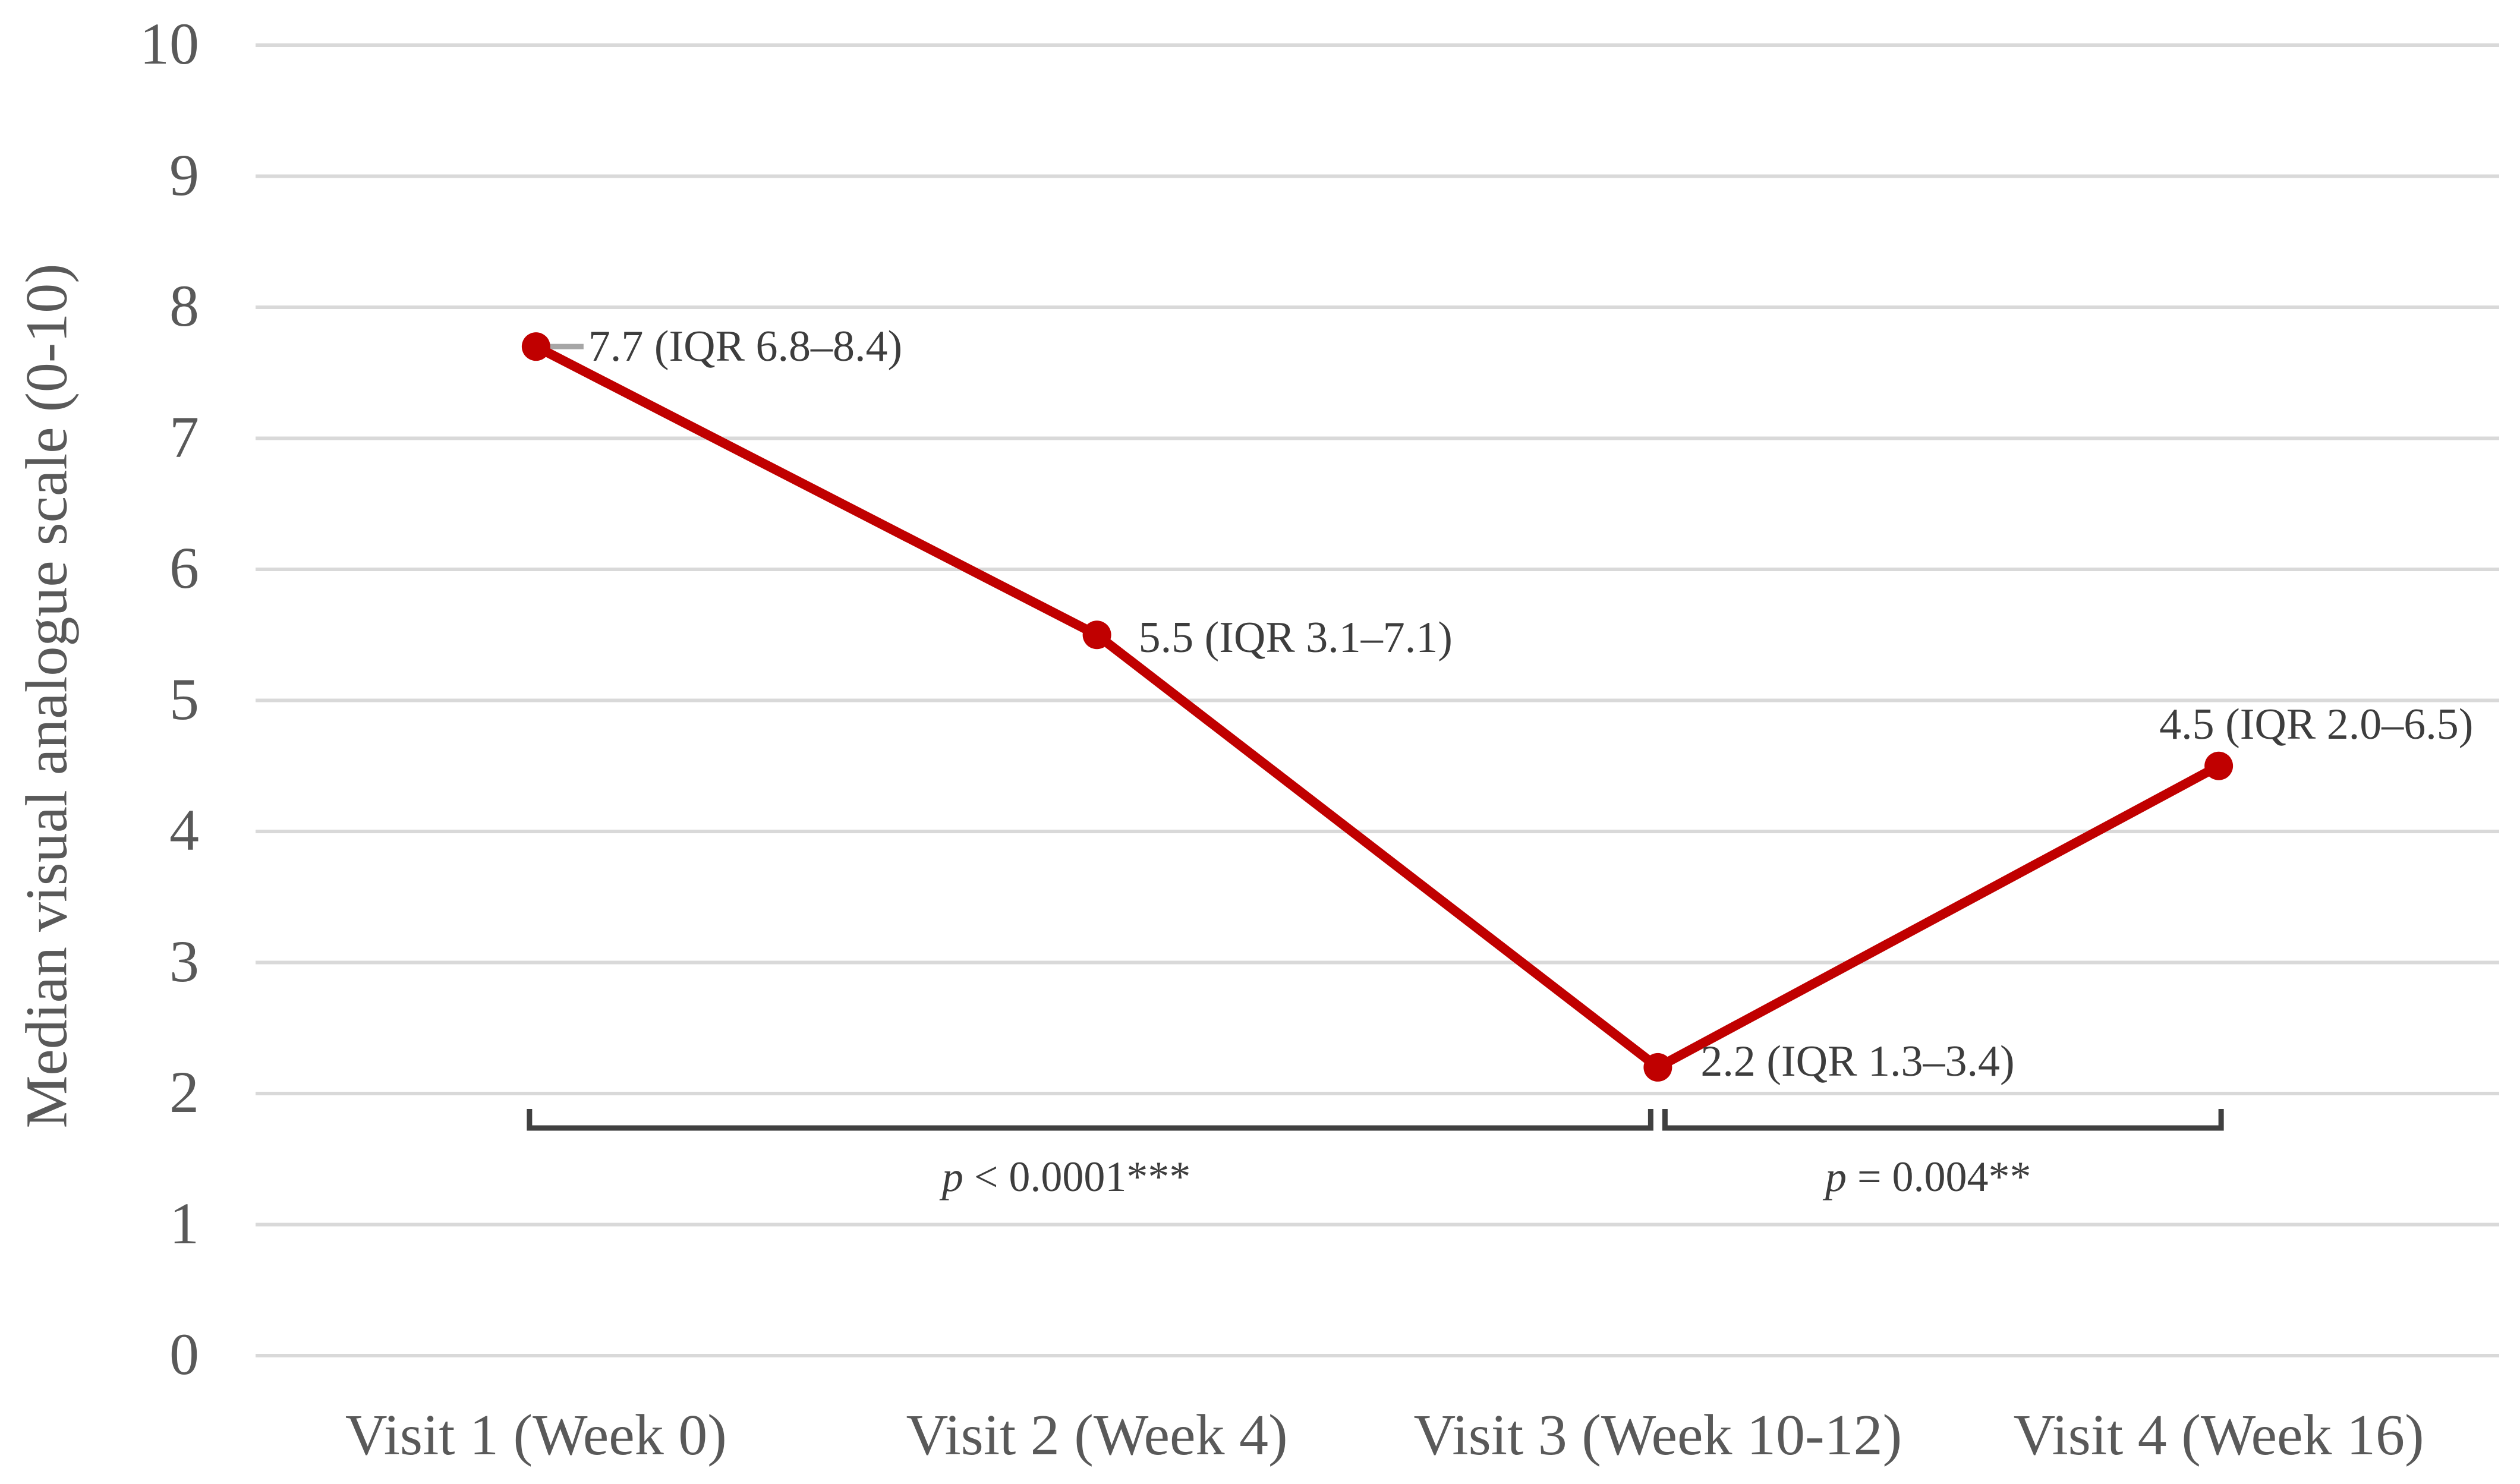  I want to click on y-tick-label: 3, so click(184, 961).